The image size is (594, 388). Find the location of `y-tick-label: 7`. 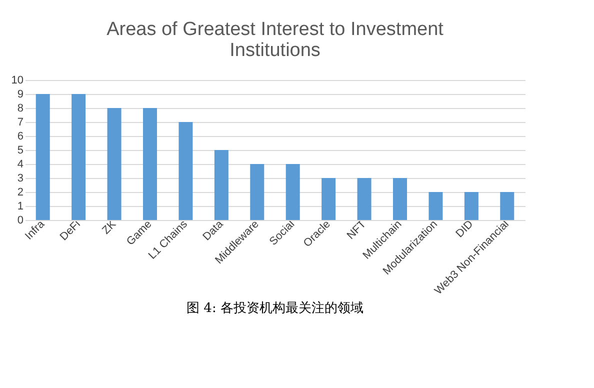

y-tick-label: 7 is located at coordinates (20, 122).